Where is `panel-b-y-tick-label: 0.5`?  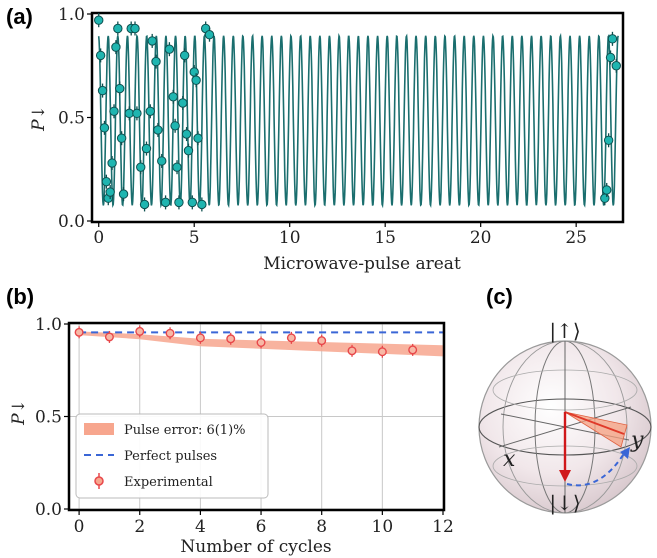 panel-b-y-tick-label: 0.5 is located at coordinates (48, 418).